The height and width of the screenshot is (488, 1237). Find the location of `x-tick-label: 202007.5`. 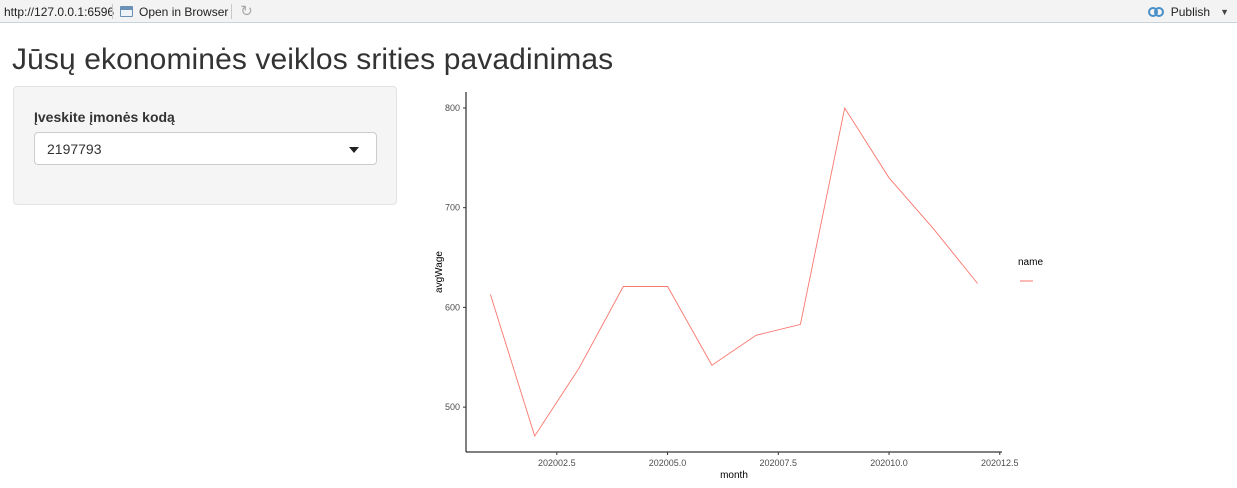

x-tick-label: 202007.5 is located at coordinates (779, 463).